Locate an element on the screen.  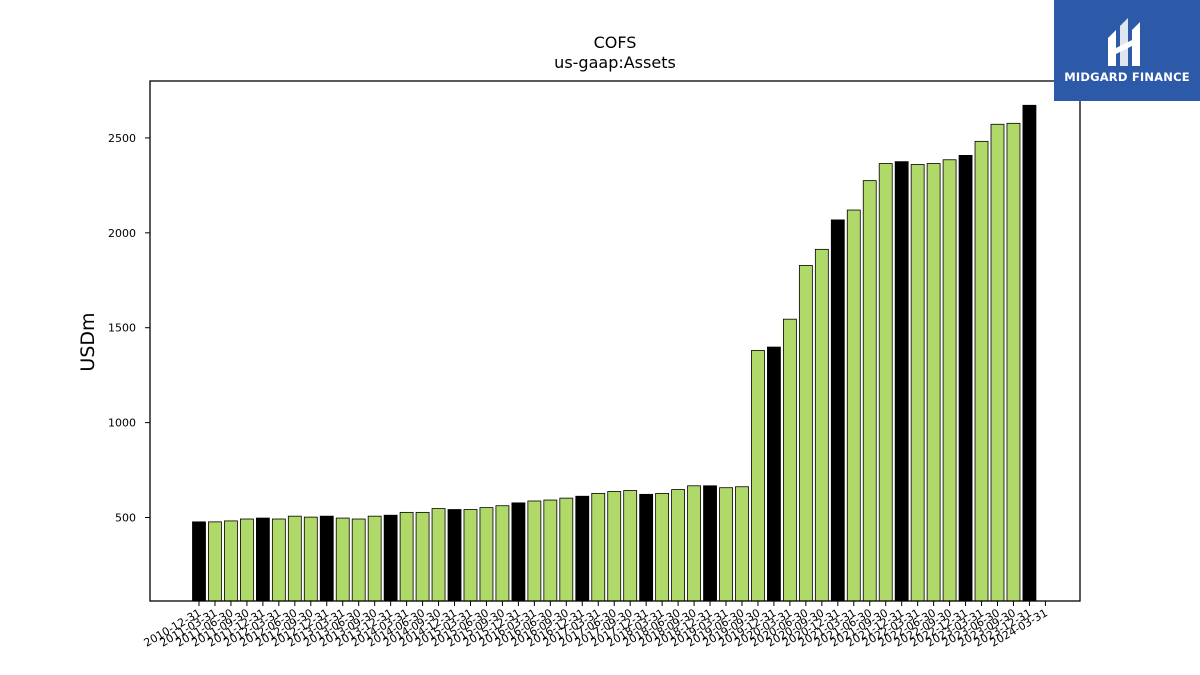
y-tick-label: 1500 is located at coordinates (122, 328).